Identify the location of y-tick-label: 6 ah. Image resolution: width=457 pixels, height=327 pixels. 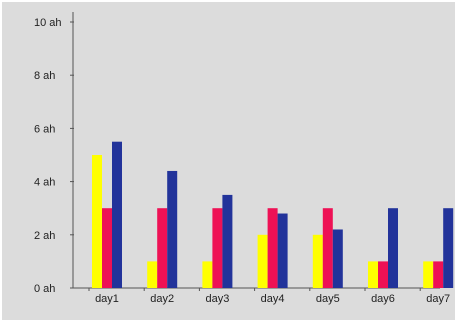
(44, 129).